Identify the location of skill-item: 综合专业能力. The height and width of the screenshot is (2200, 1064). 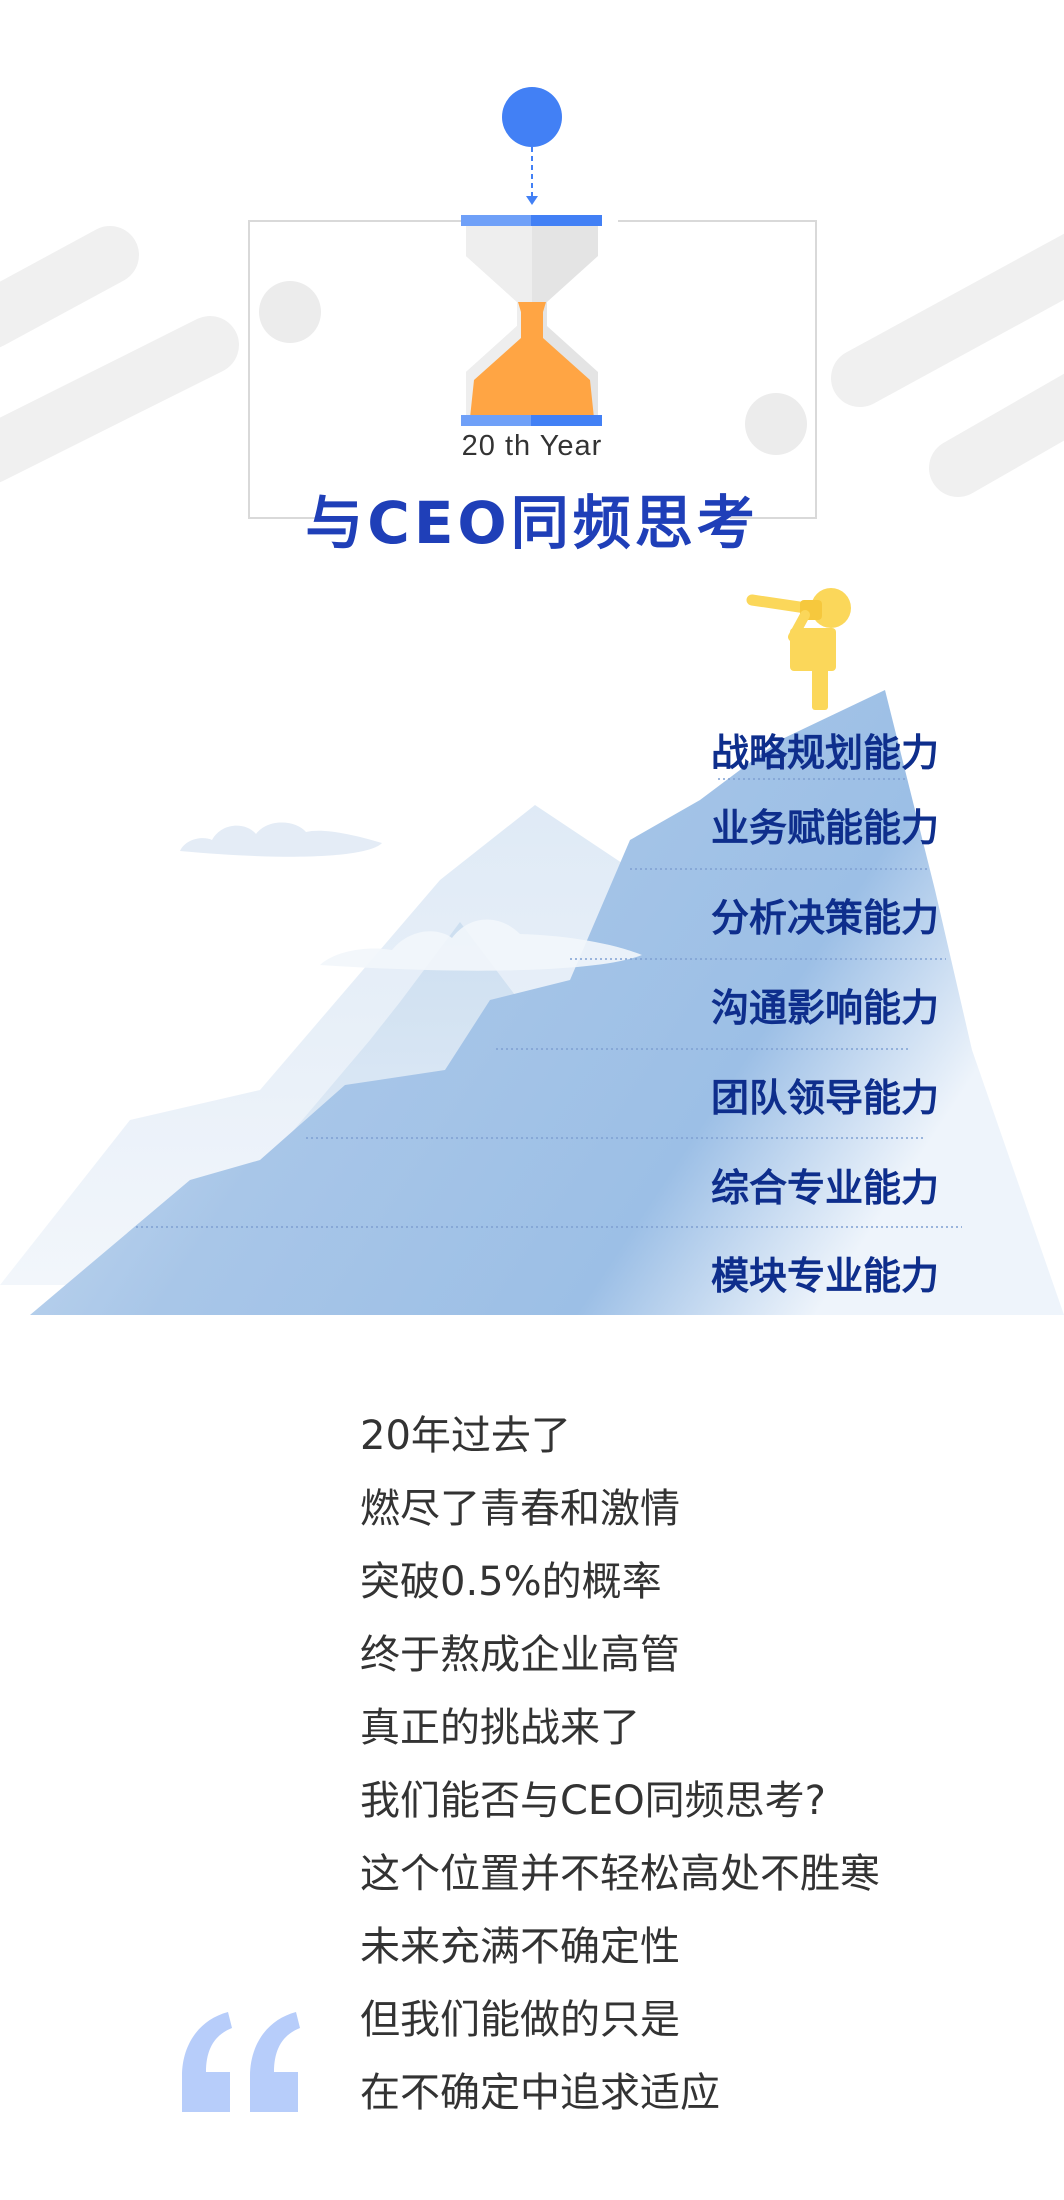
(824, 1188).